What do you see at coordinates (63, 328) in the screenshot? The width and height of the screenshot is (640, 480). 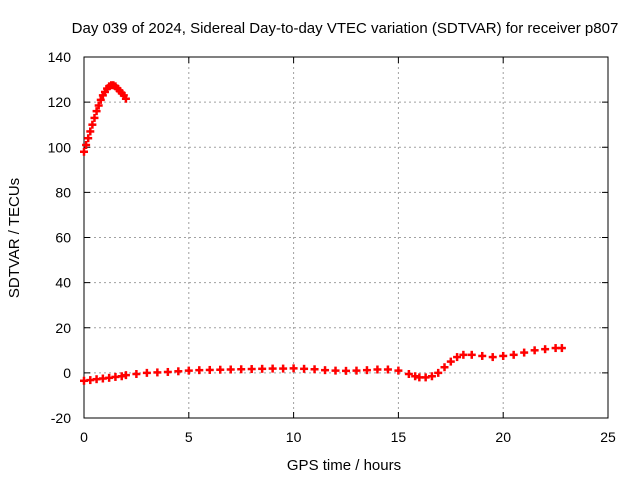 I see `y-tick-label: 20` at bounding box center [63, 328].